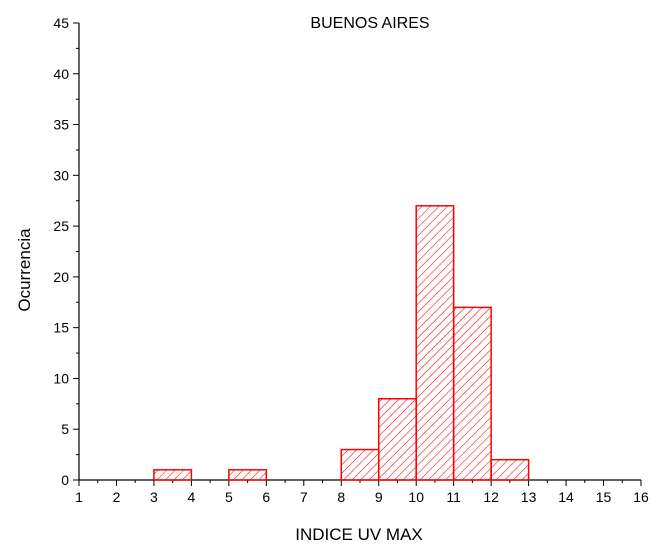  What do you see at coordinates (379, 497) in the screenshot?
I see `x-tick-label: 9` at bounding box center [379, 497].